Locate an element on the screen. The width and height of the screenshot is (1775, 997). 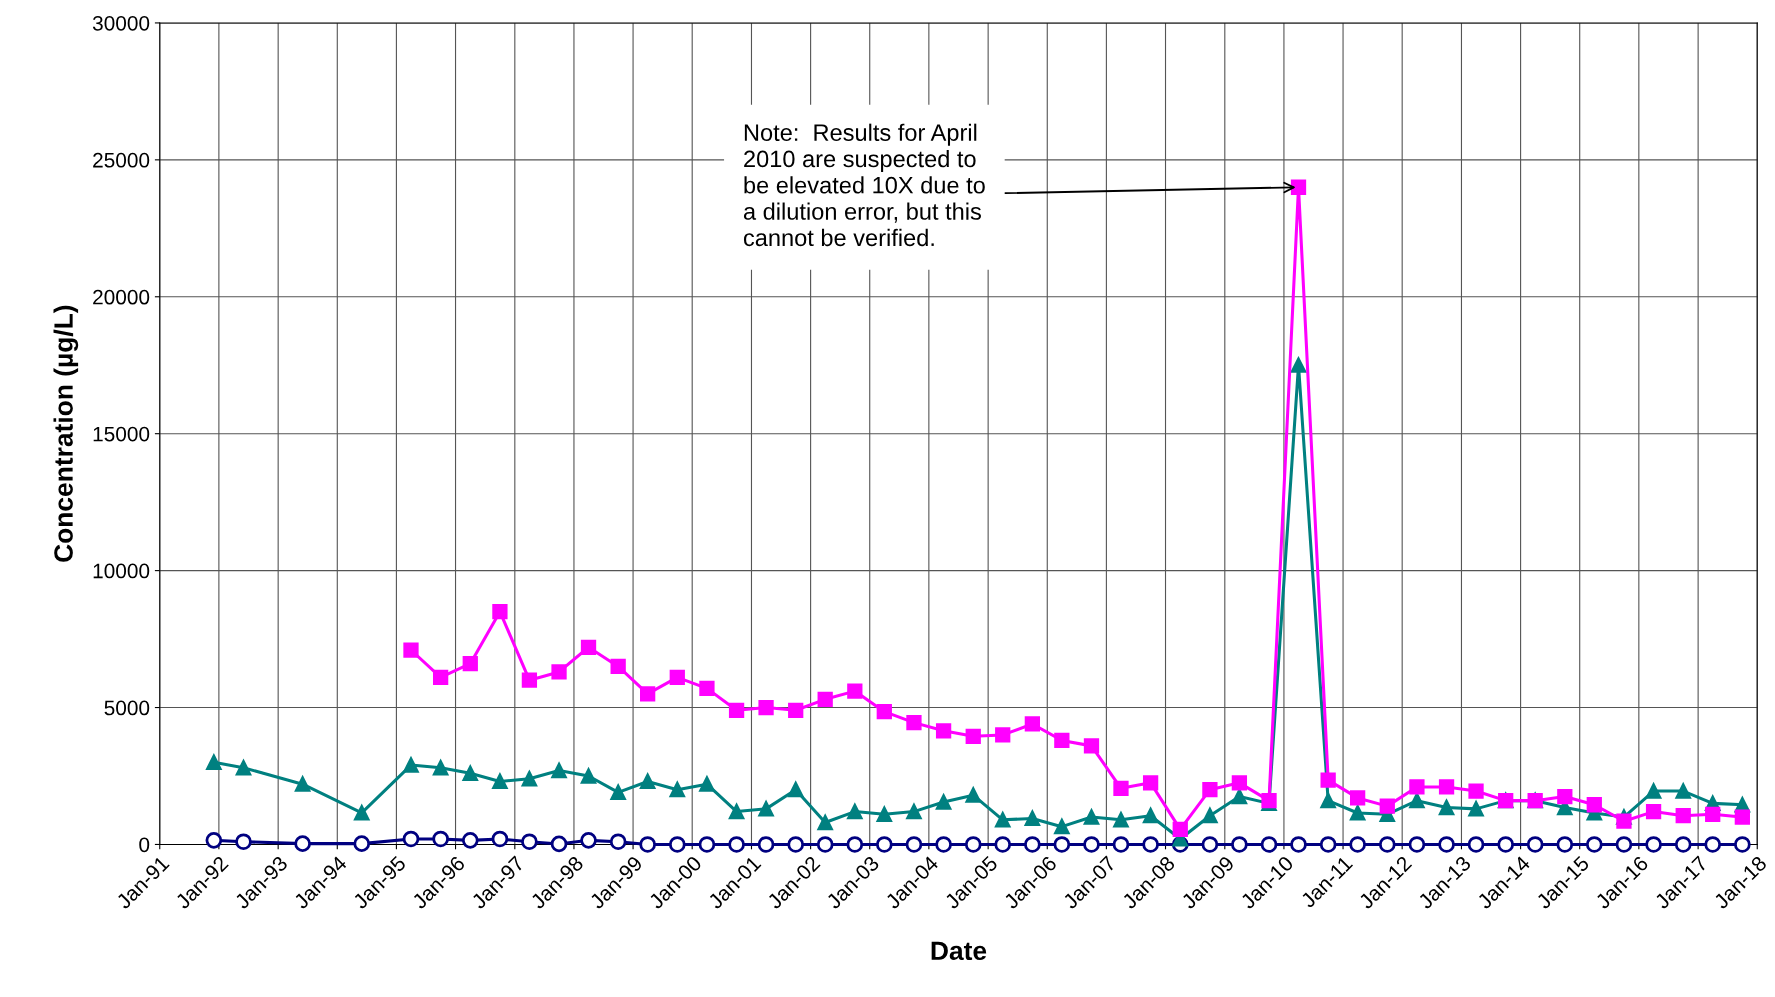
y-tick-label: 10000 is located at coordinates (121, 571).